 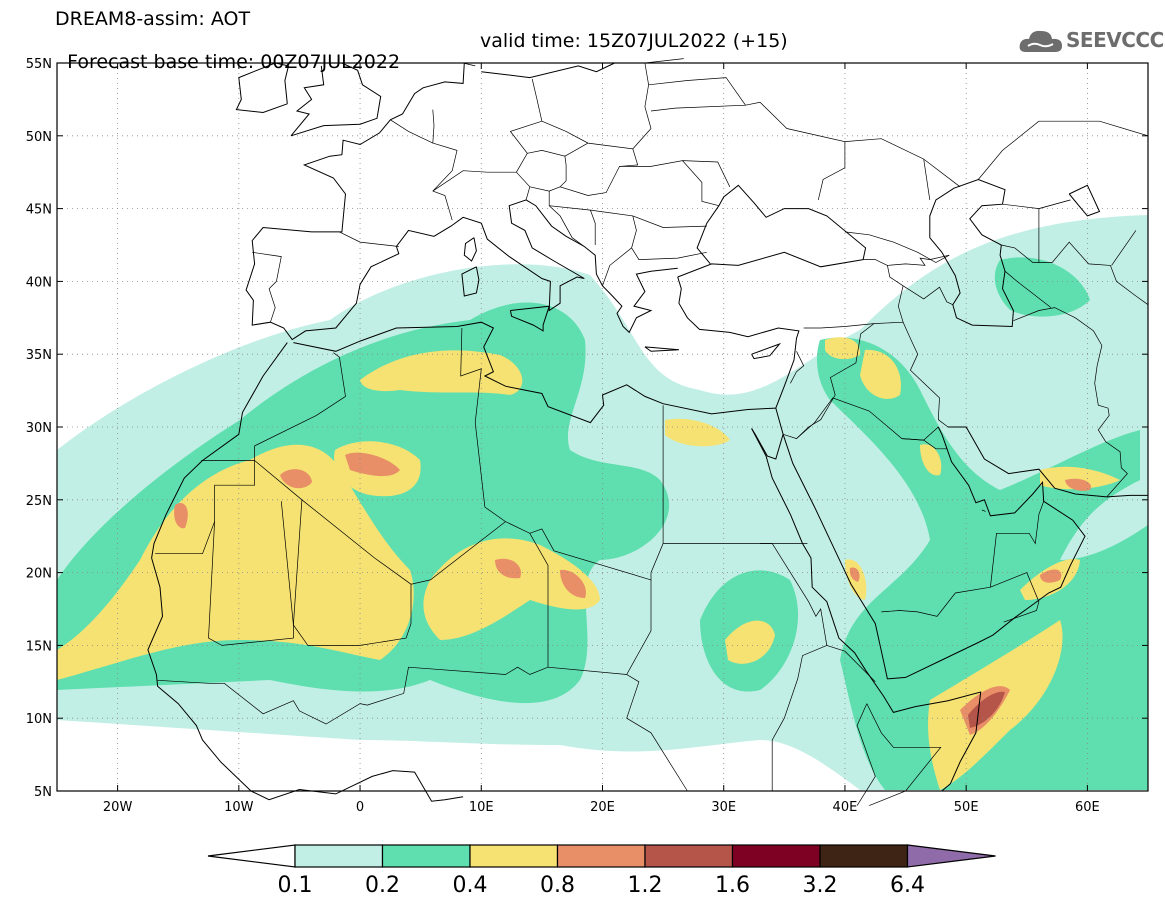 I want to click on valid-time-label: valid time: 15Z07JUL2022 (+15), so click(x=634, y=41).